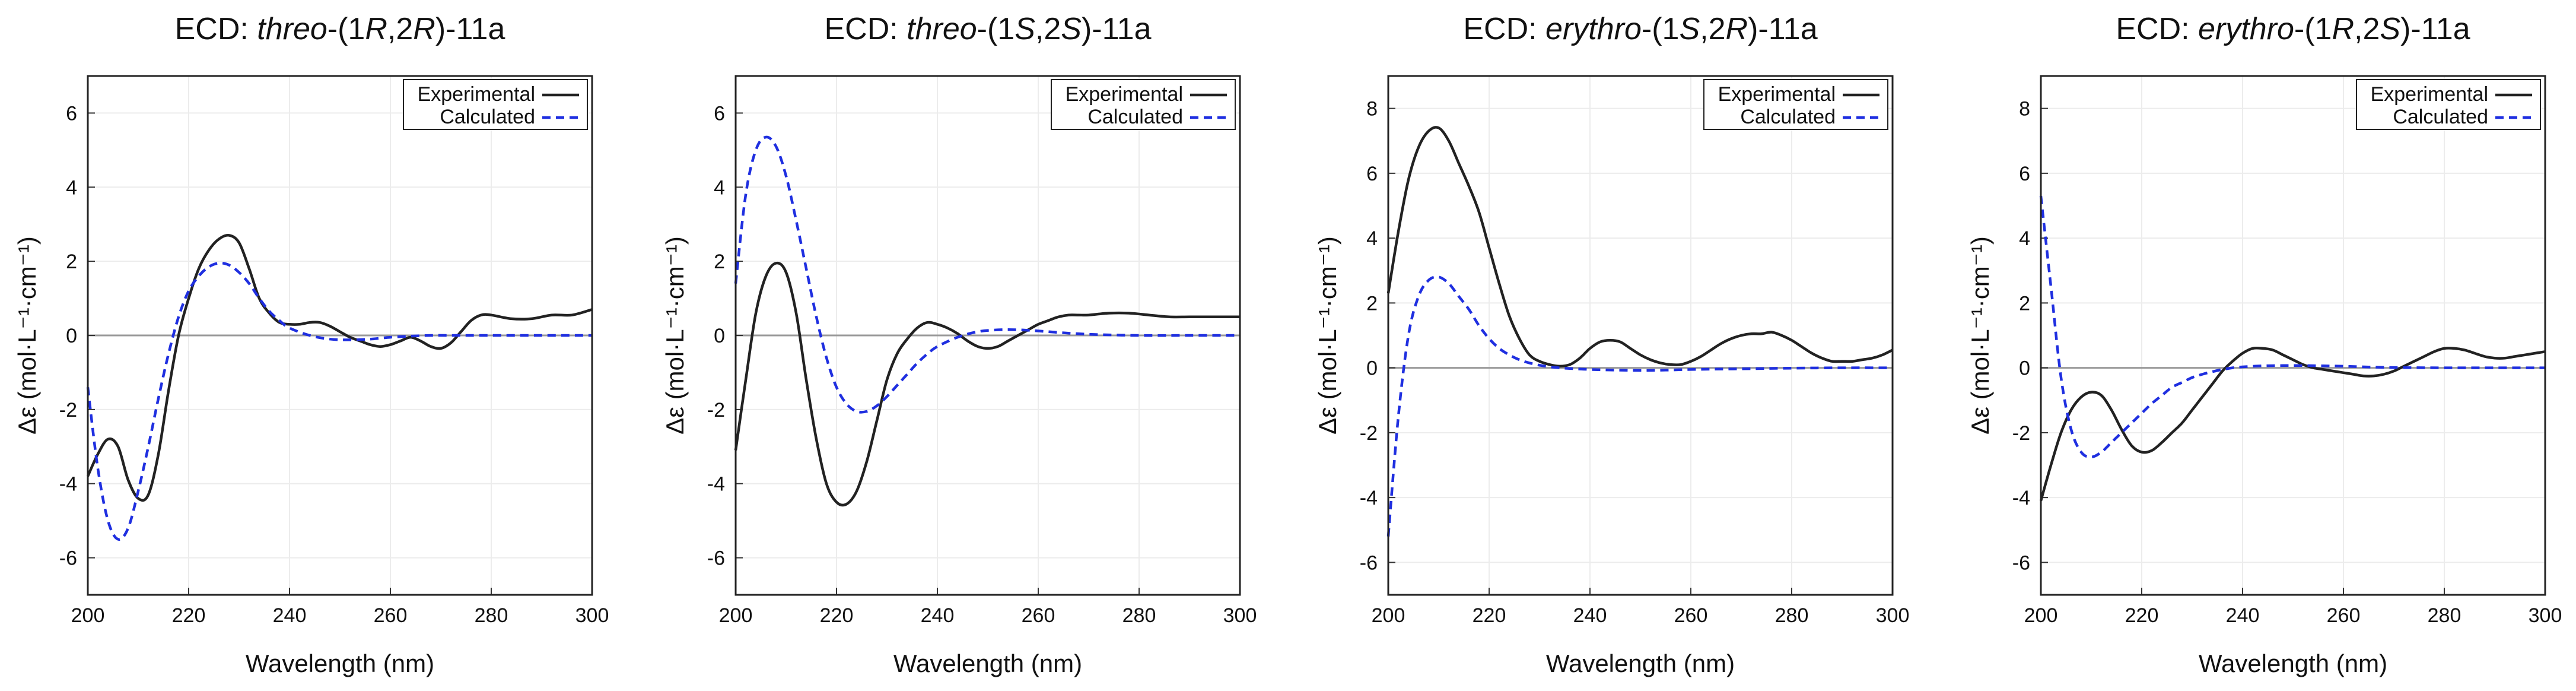 This screenshot has height=691, width=2576. I want to click on chart-title: ECD: threo-(1S,2S)-11a, so click(987, 29).